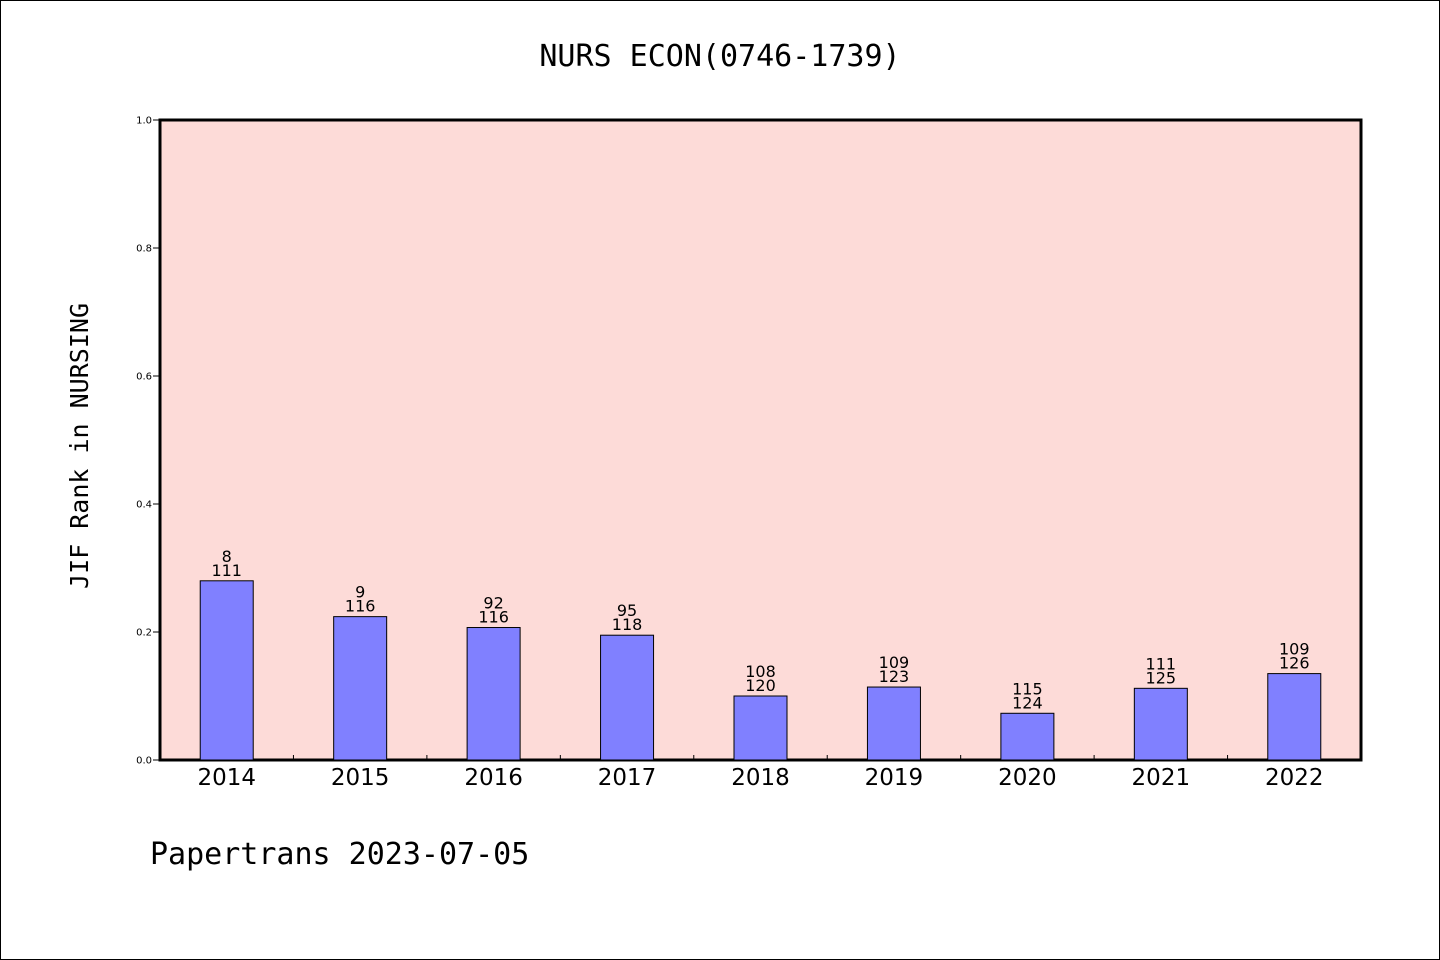  What do you see at coordinates (79, 446) in the screenshot?
I see `y-axis-label: JIF Rank in NURSING` at bounding box center [79, 446].